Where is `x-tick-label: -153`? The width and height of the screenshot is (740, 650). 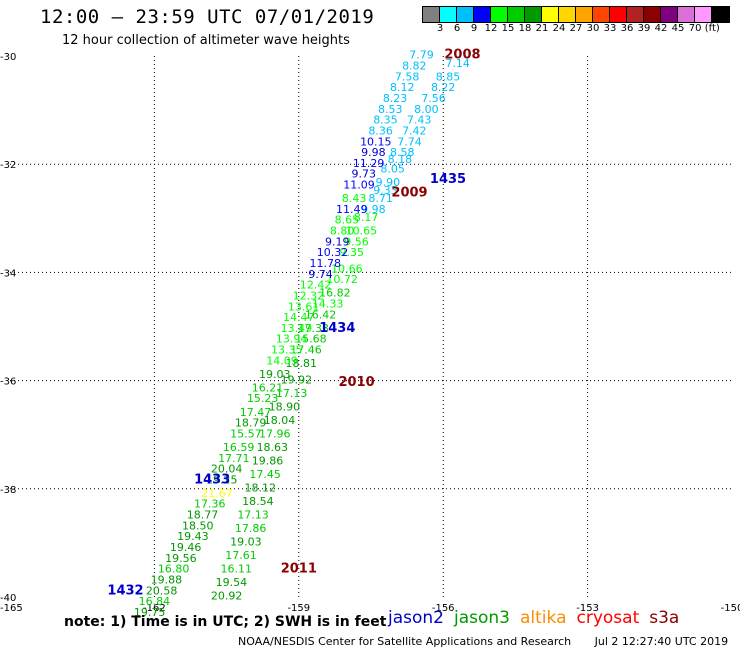 x-tick-label: -153 is located at coordinates (587, 608).